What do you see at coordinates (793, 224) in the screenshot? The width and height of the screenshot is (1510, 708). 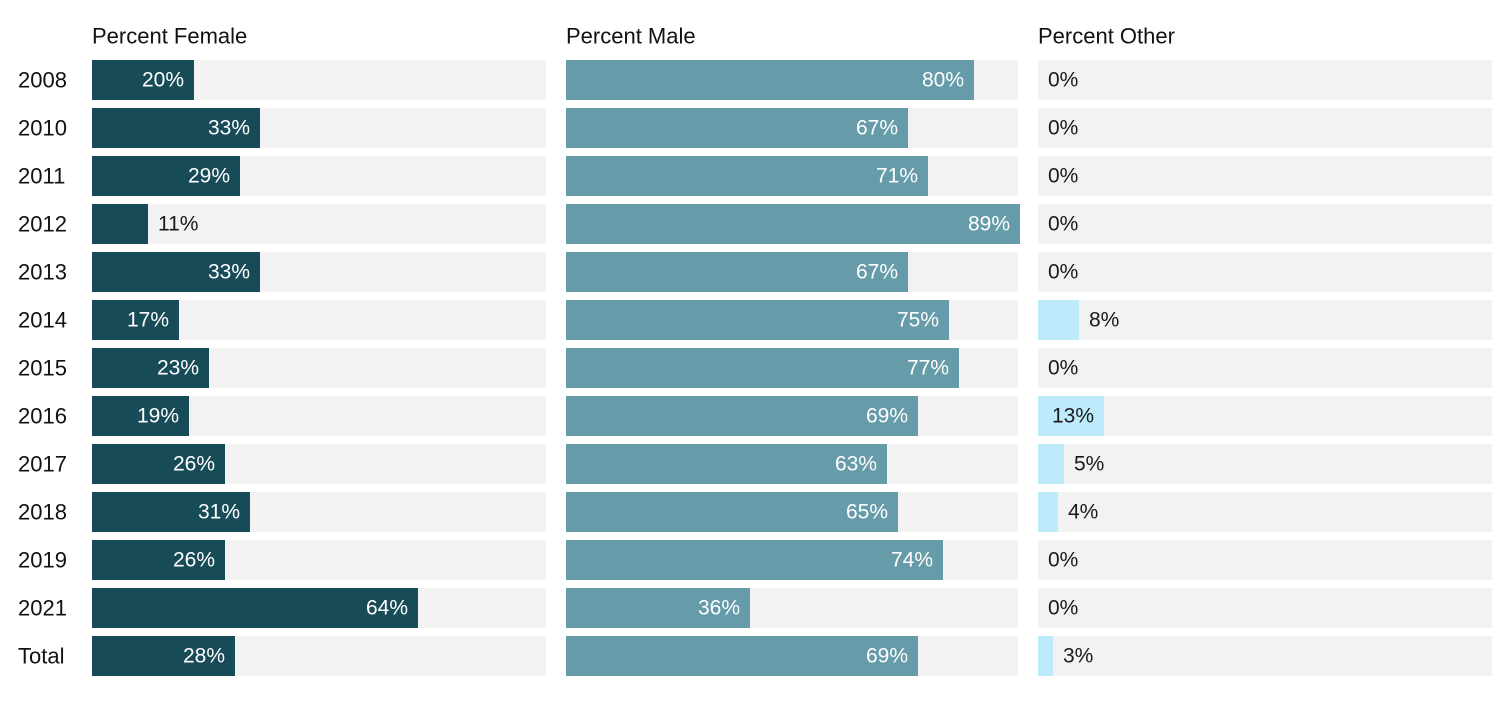 I see `bar-percent-male-2012` at bounding box center [793, 224].